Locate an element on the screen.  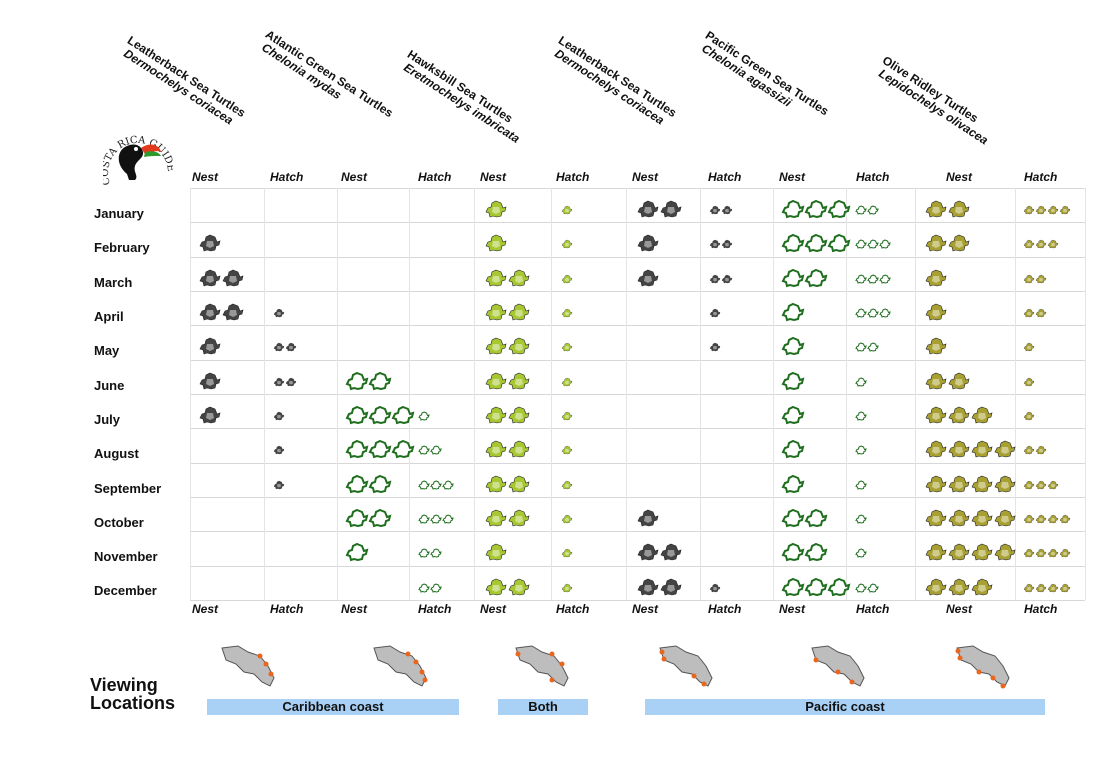
month-label: January is located at coordinates (119, 213).